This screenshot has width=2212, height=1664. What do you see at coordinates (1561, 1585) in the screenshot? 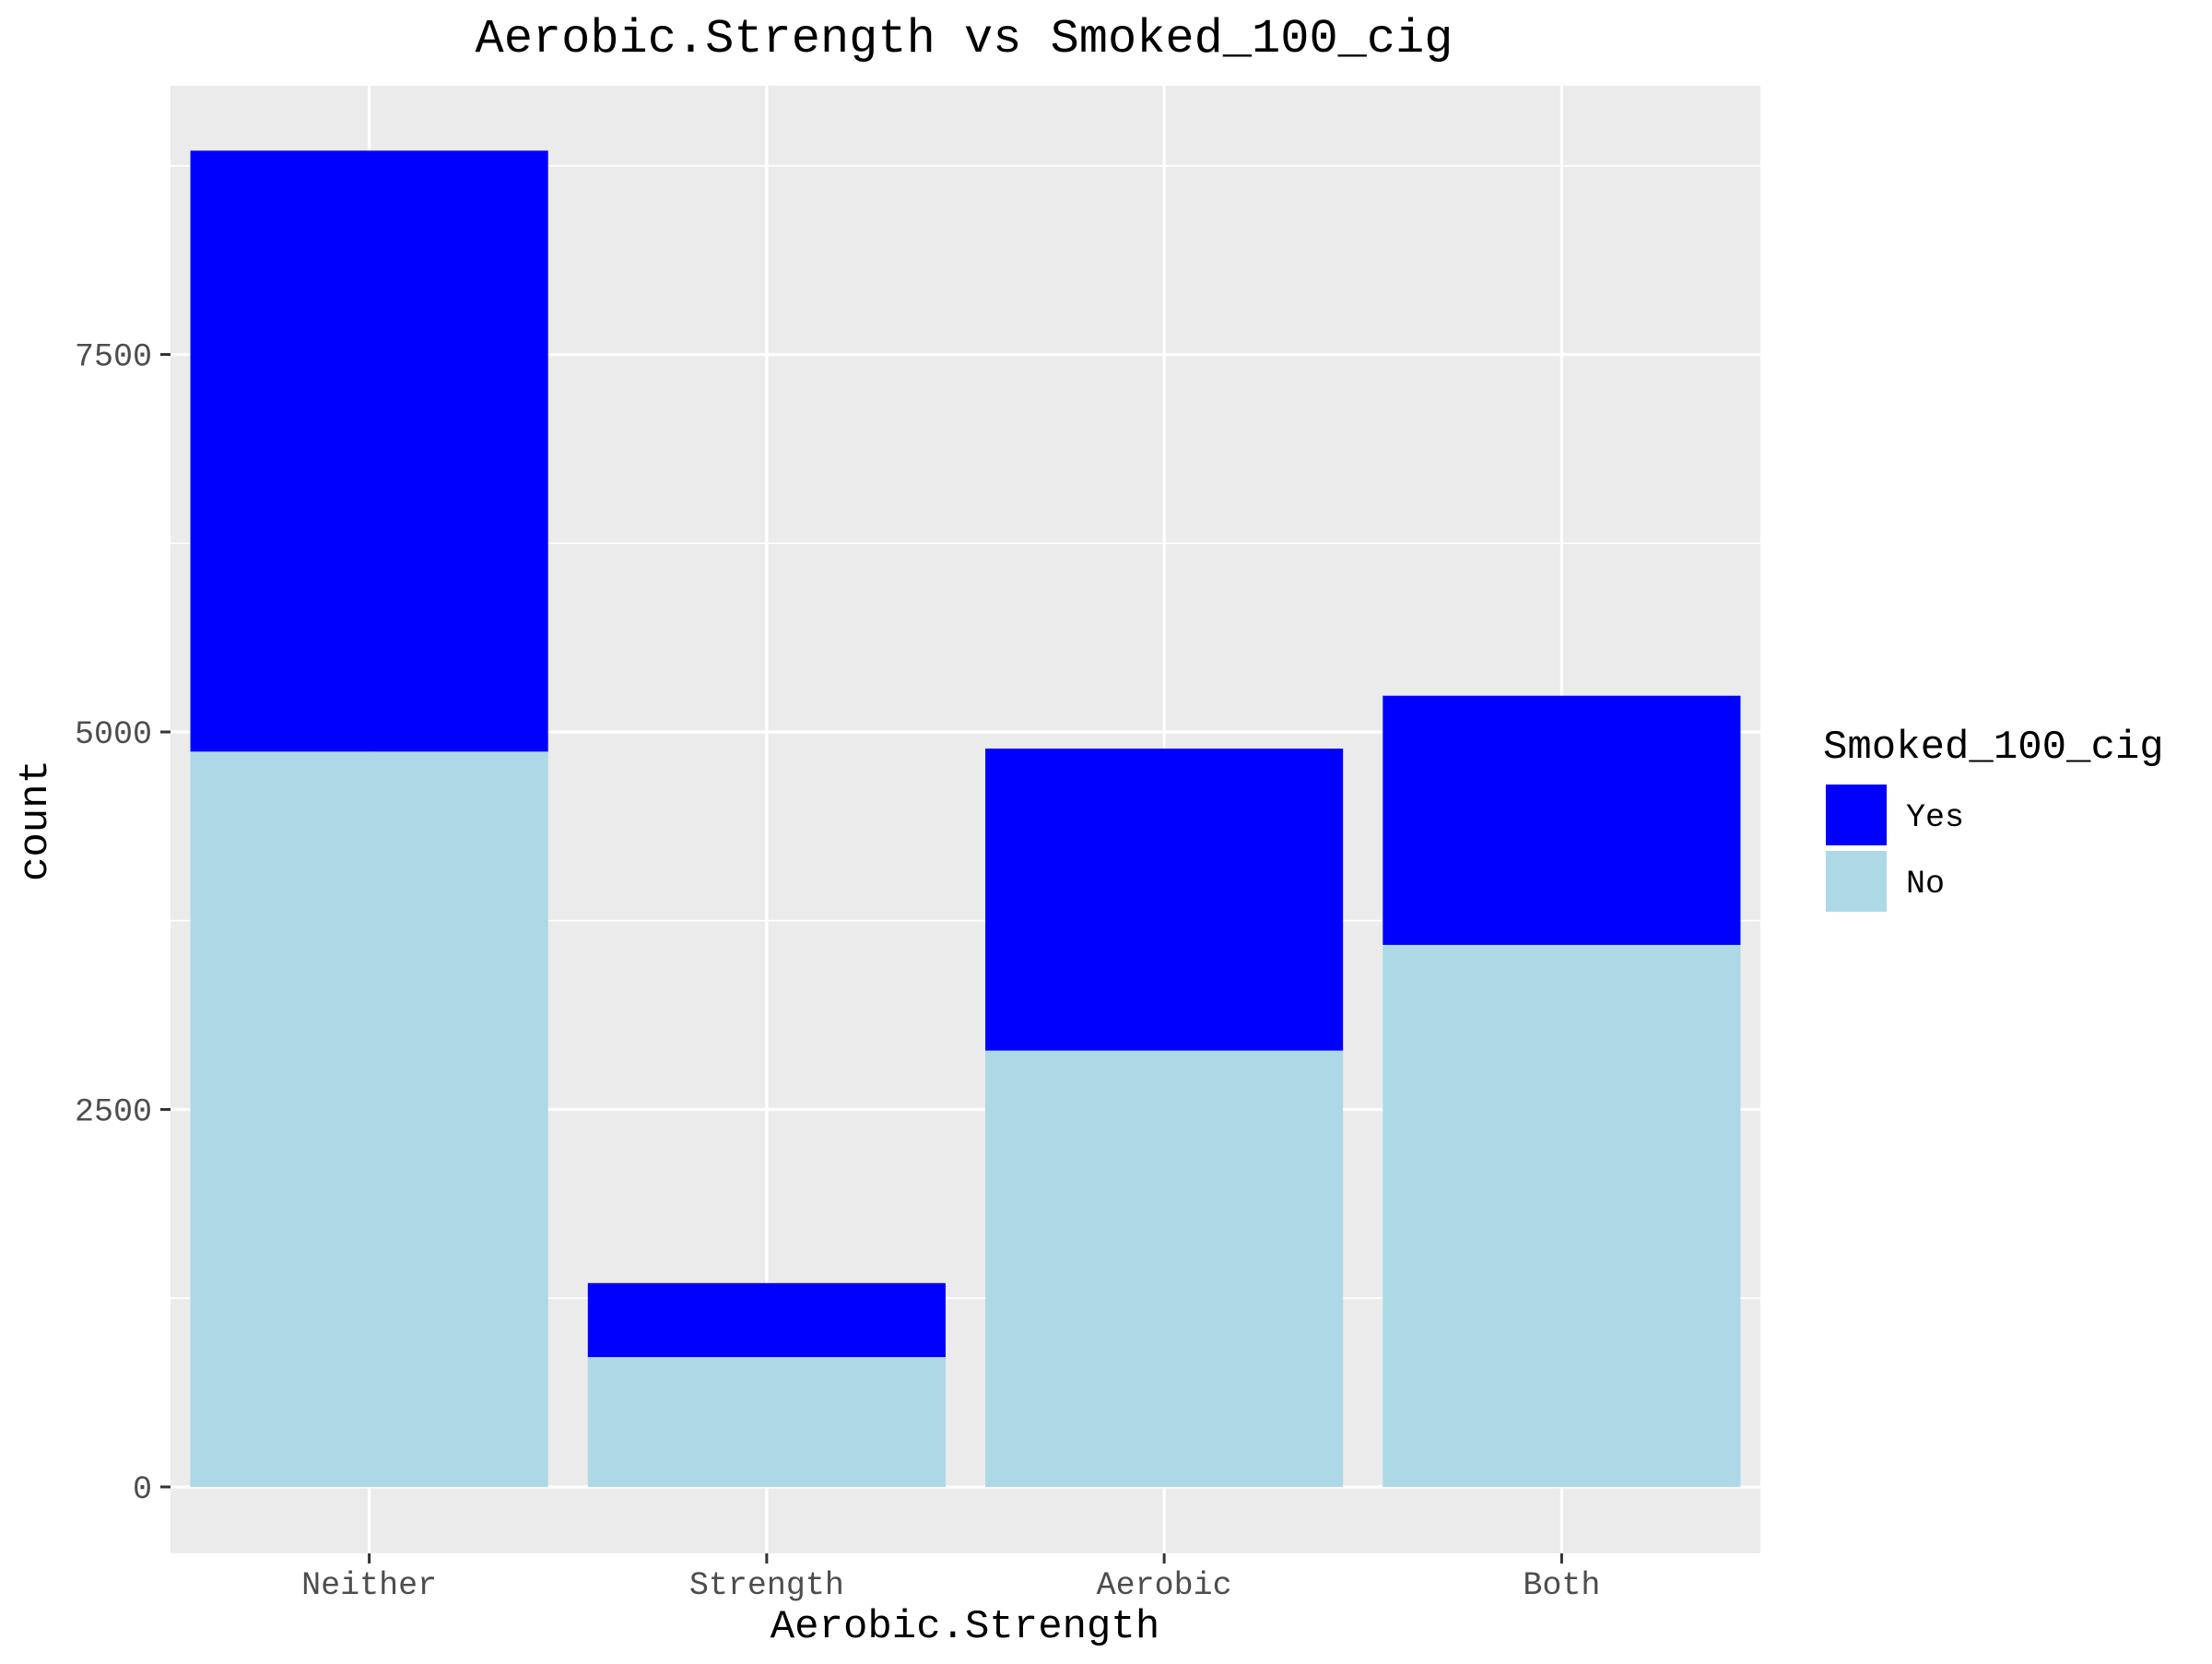
I see `x-tick-label: Both` at bounding box center [1561, 1585].